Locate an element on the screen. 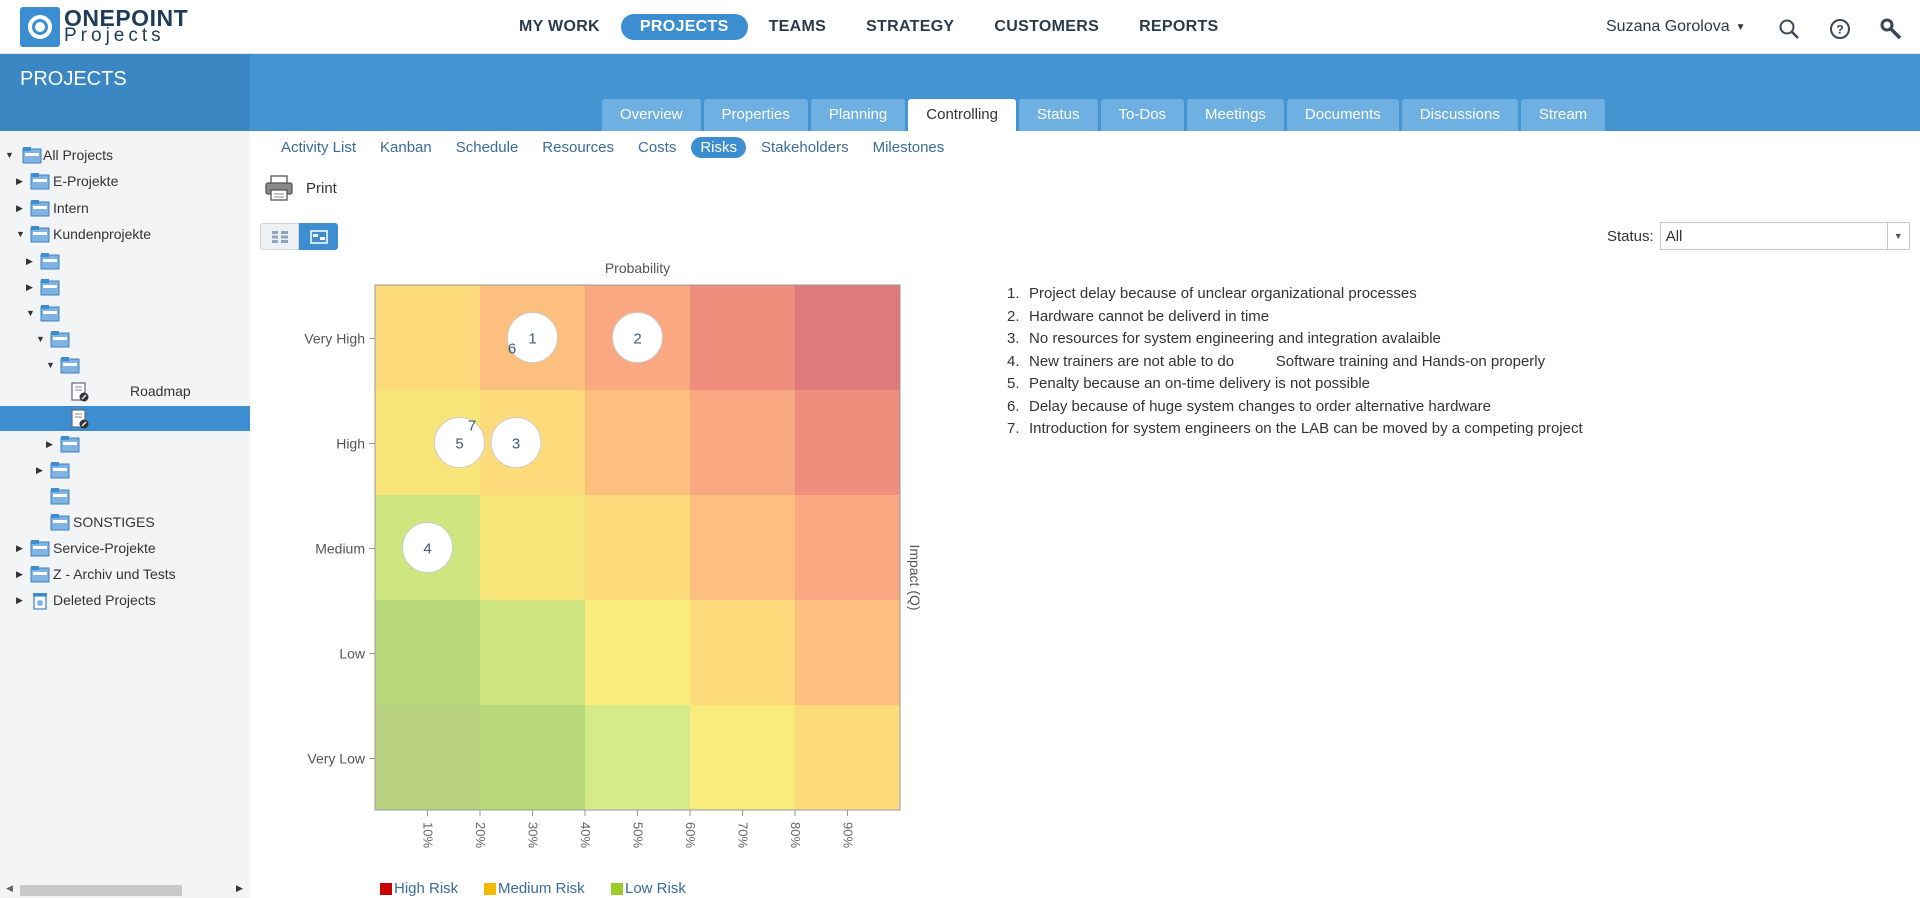 The height and width of the screenshot is (898, 1920). nav-projects: PROJECTS is located at coordinates (684, 27).